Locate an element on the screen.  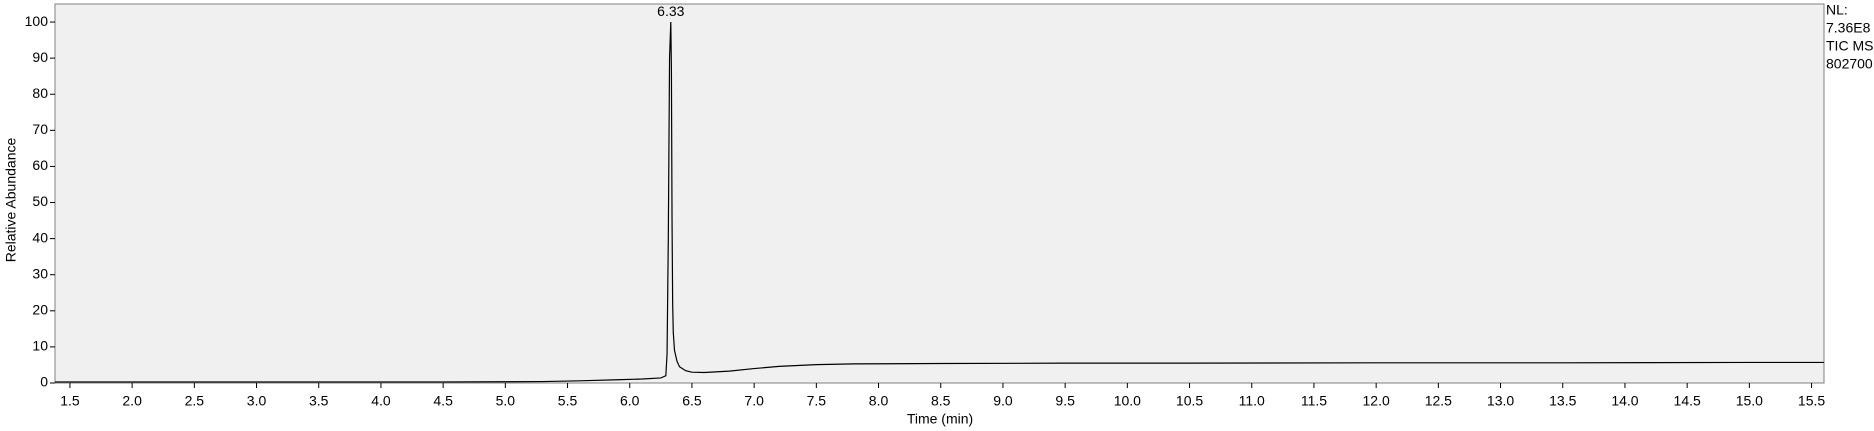
x-tick-label: 10.5 is located at coordinates (1189, 401).